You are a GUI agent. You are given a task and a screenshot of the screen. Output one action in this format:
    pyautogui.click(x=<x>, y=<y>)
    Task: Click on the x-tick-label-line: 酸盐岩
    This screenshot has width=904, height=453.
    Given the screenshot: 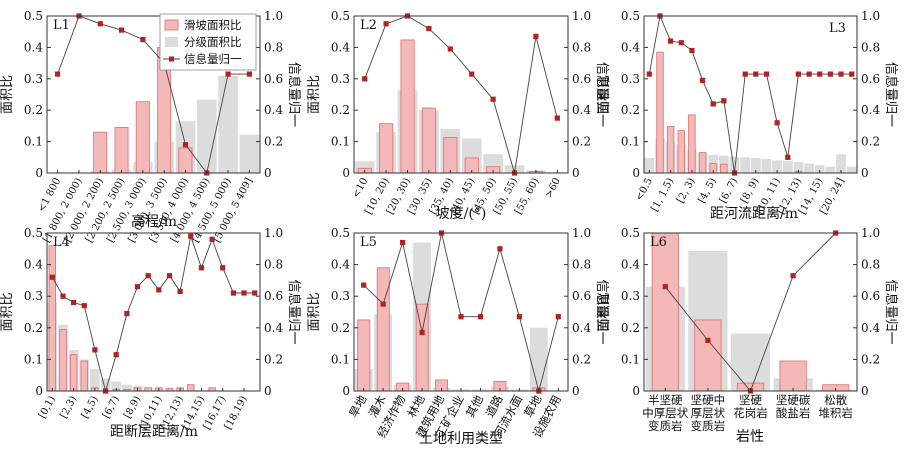 What is the action you would take?
    pyautogui.click(x=793, y=413)
    